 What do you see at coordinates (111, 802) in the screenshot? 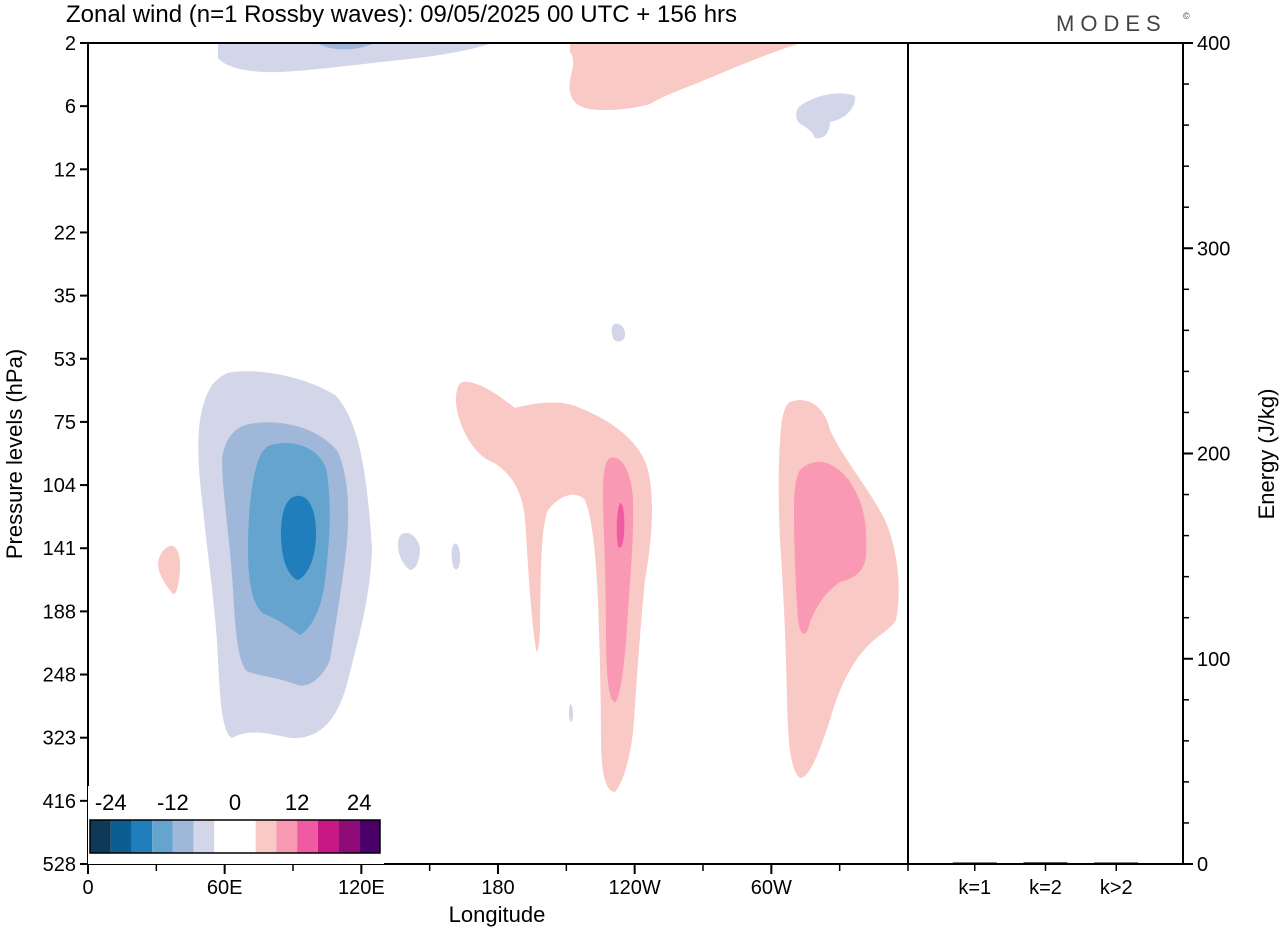
I see `colorbar-tick-label: -24` at bounding box center [111, 802].